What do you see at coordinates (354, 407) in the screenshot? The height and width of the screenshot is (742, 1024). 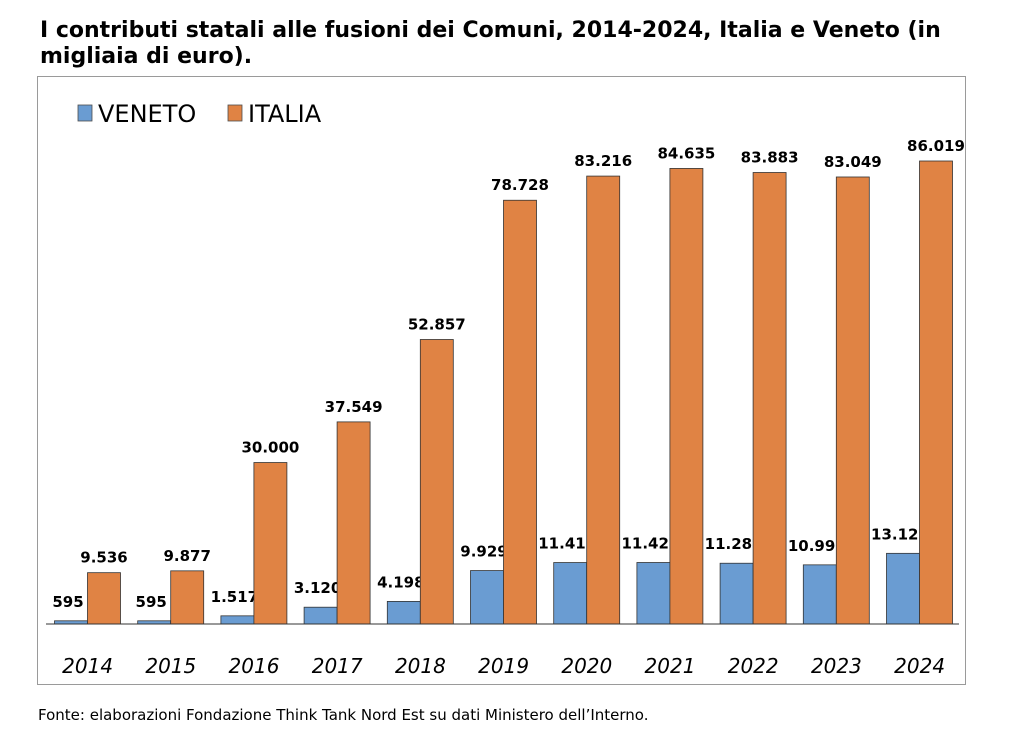 I see `data-label-italia-2017: 37.549` at bounding box center [354, 407].